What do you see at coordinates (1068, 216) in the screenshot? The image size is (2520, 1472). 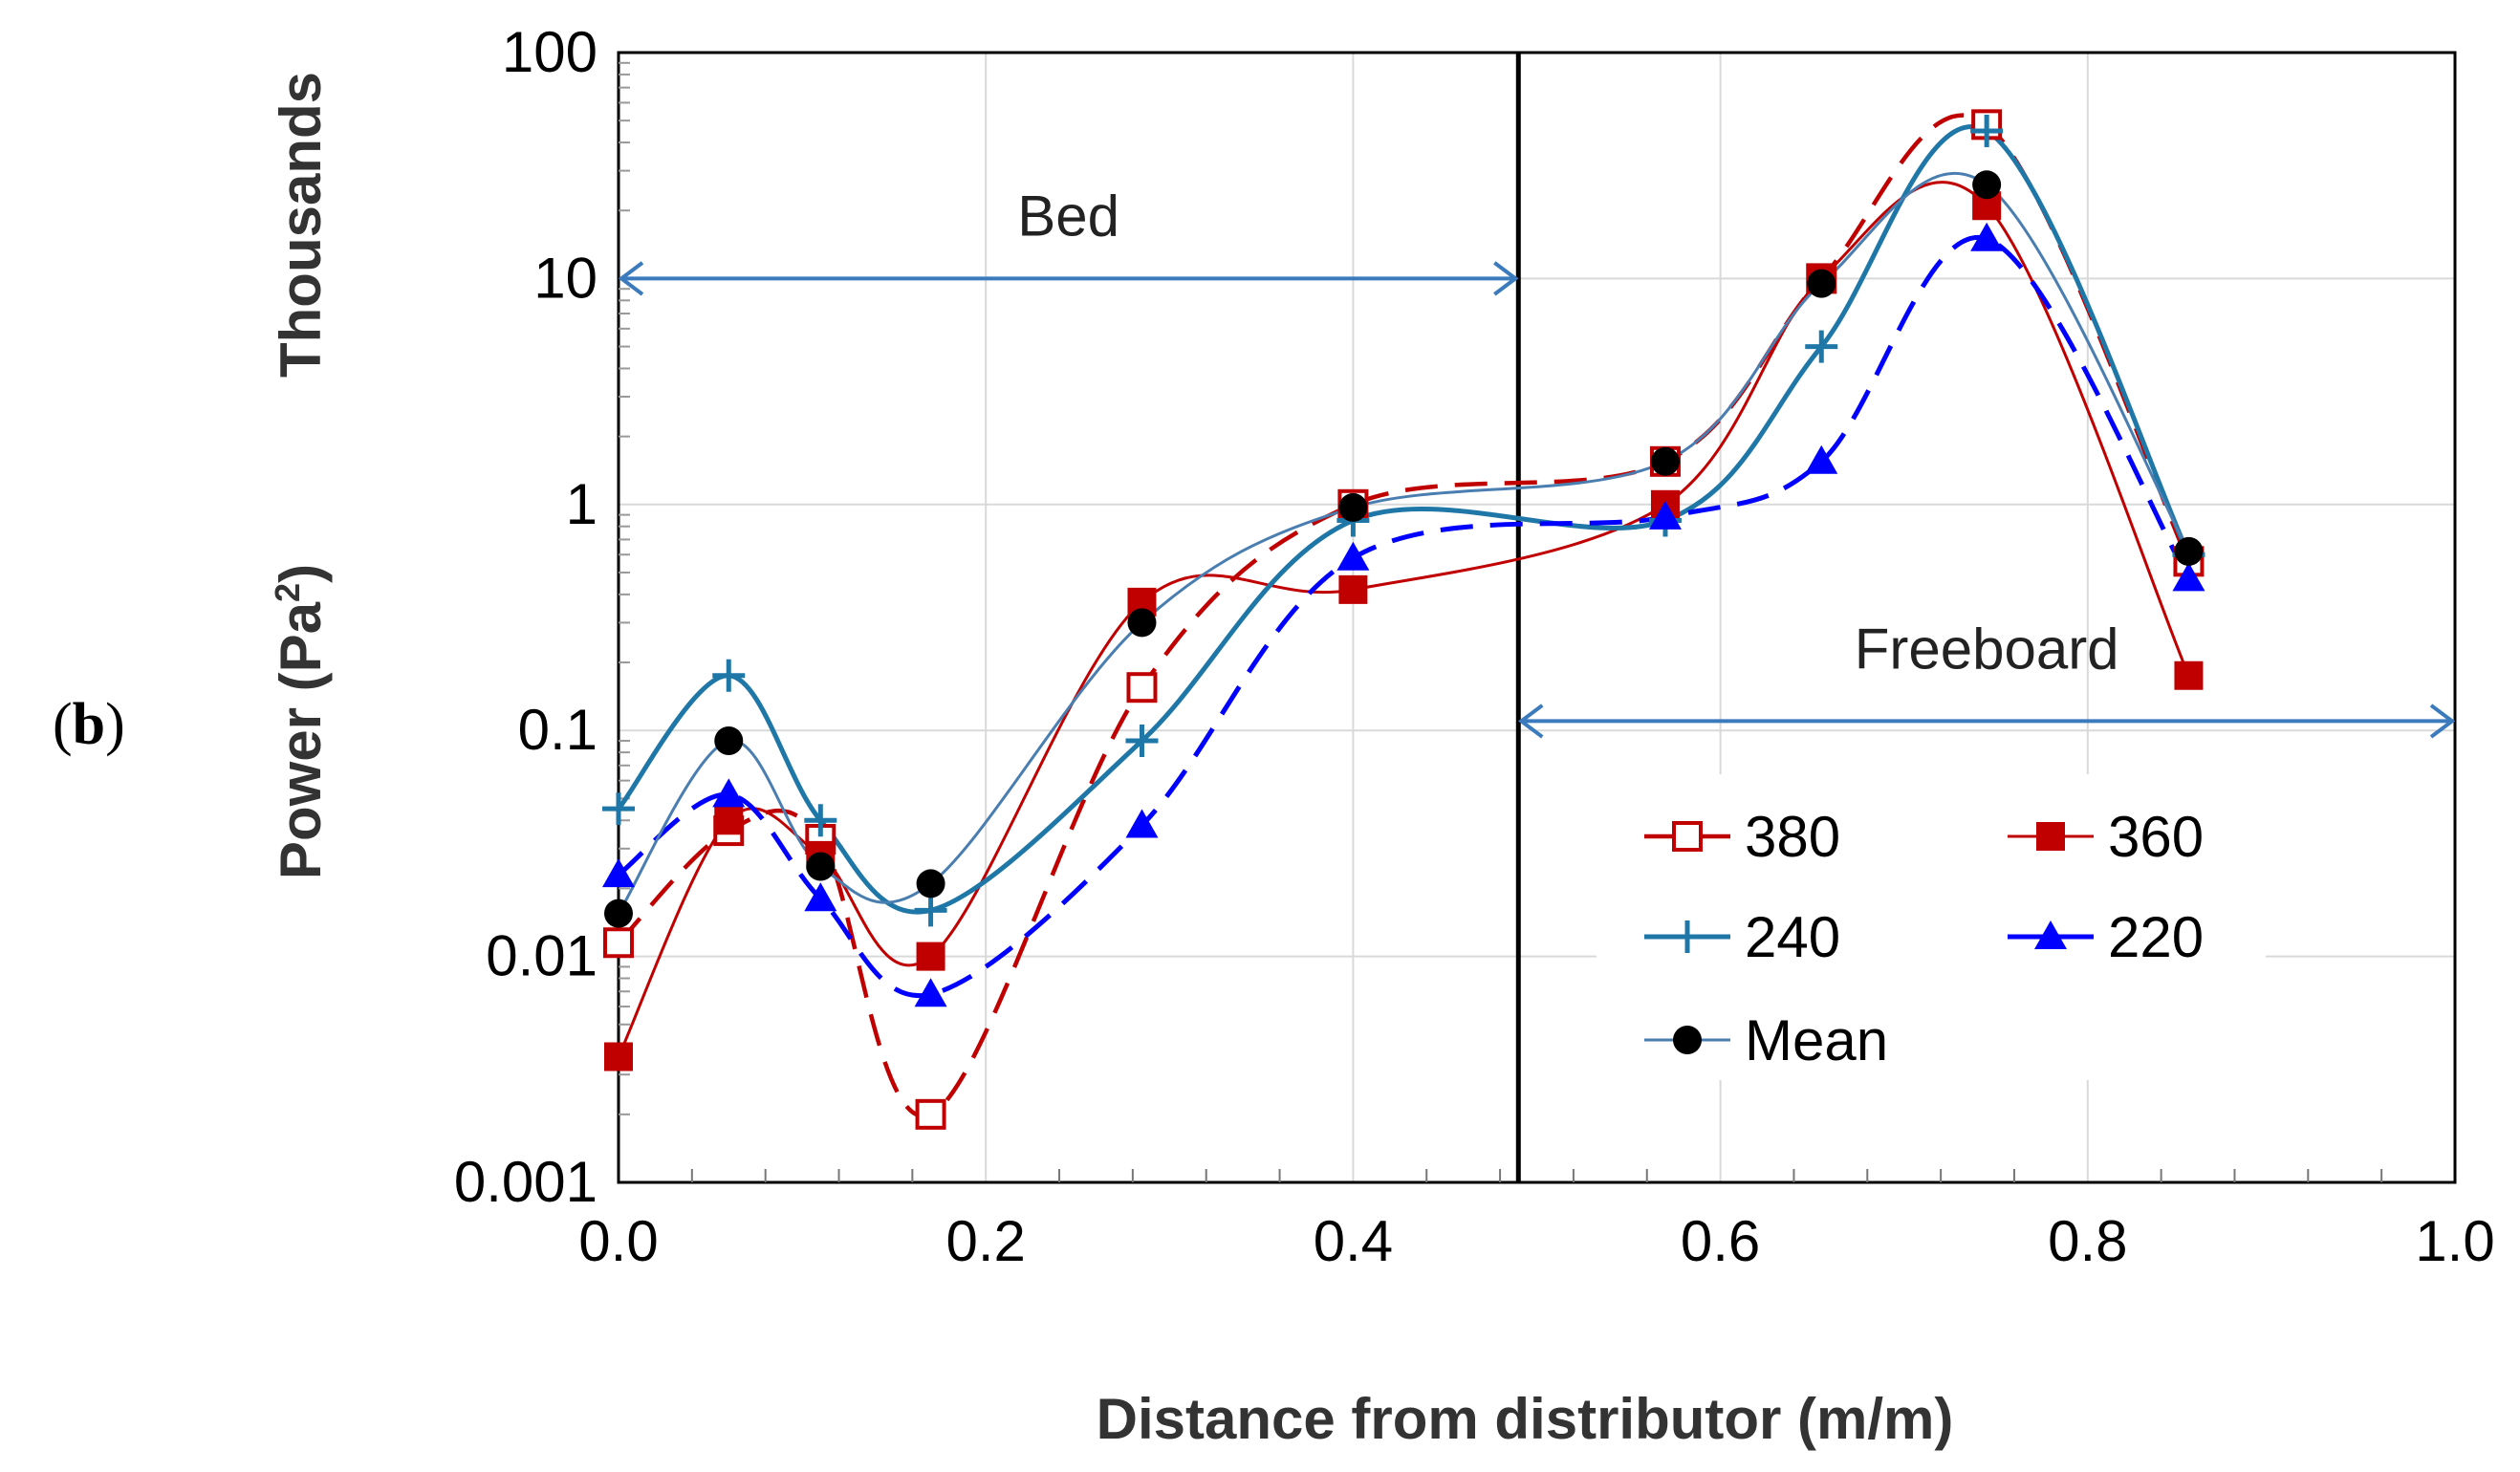 I see `annotation-label: Bed` at bounding box center [1068, 216].